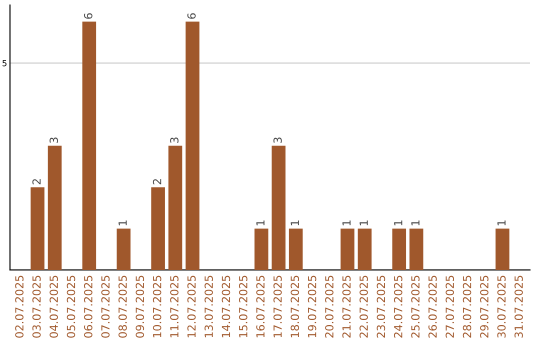 This screenshot has width=540, height=340. I want to click on x-tick-label: 04.07.2025, so click(54, 307).